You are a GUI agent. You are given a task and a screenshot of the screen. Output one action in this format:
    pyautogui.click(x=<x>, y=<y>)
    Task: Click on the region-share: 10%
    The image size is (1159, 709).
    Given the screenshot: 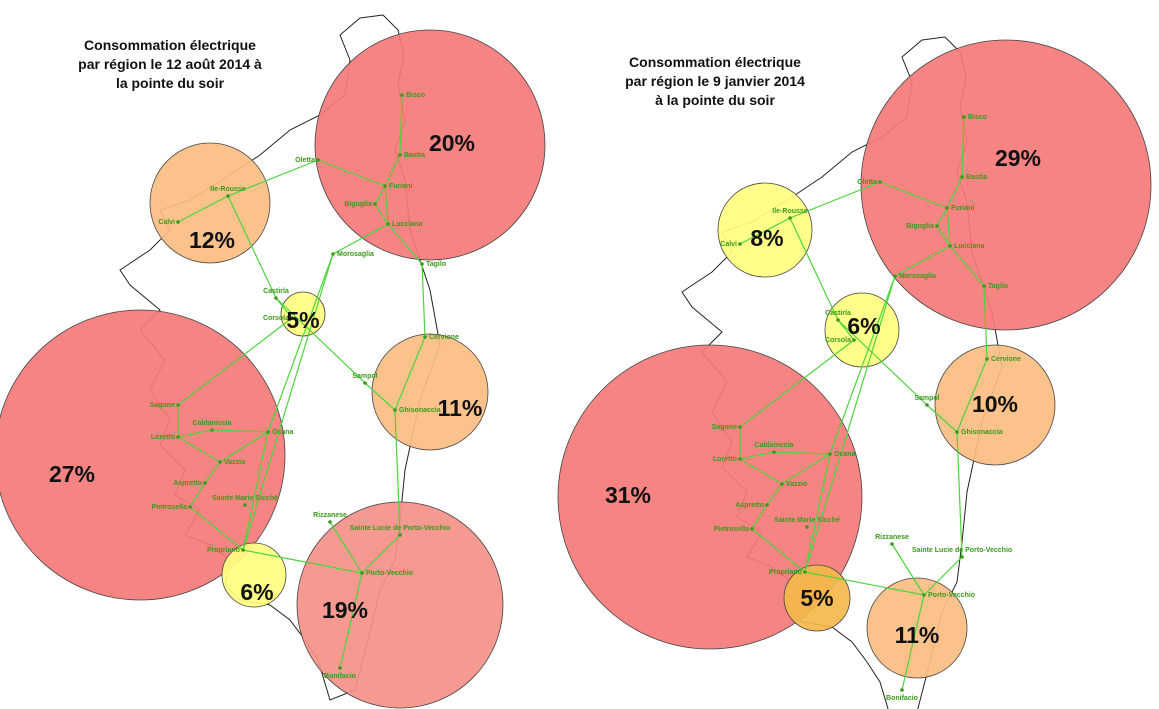 What is the action you would take?
    pyautogui.click(x=995, y=404)
    